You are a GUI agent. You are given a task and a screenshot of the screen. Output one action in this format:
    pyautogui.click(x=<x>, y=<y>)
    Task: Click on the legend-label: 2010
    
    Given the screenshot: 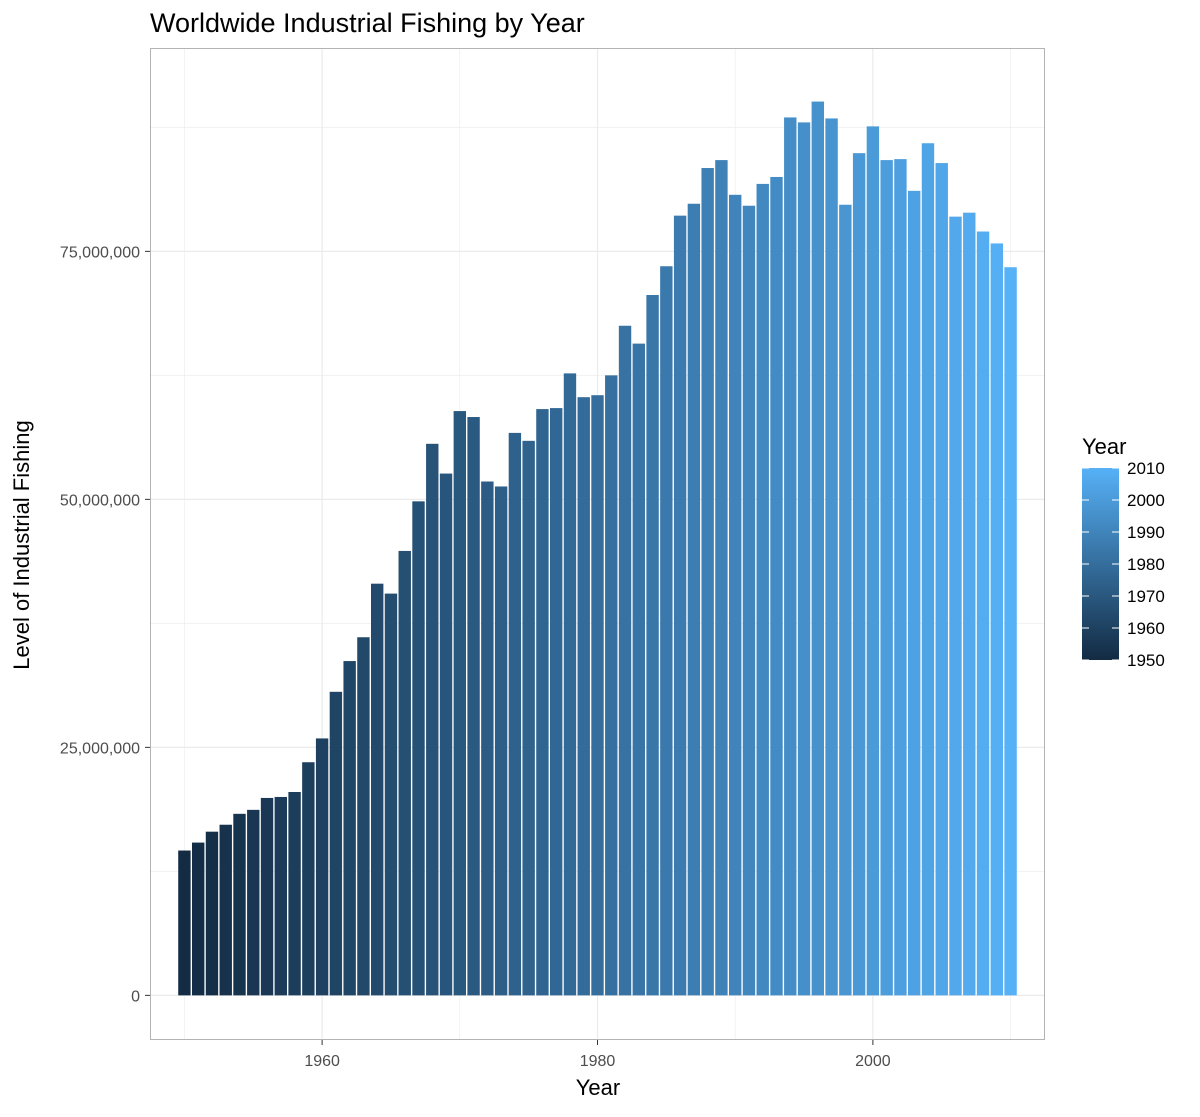 What is the action you would take?
    pyautogui.click(x=1146, y=468)
    